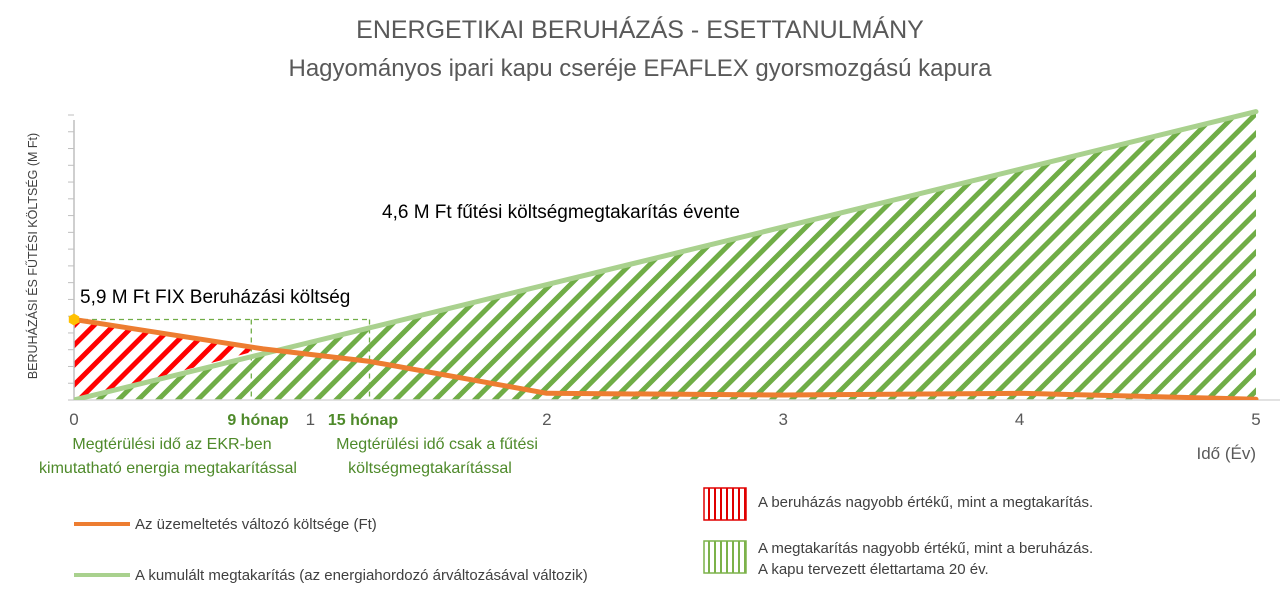 This screenshot has width=1280, height=600. I want to click on payback-9-months-note-2: kimutatható energia megtakarítással, so click(168, 468).